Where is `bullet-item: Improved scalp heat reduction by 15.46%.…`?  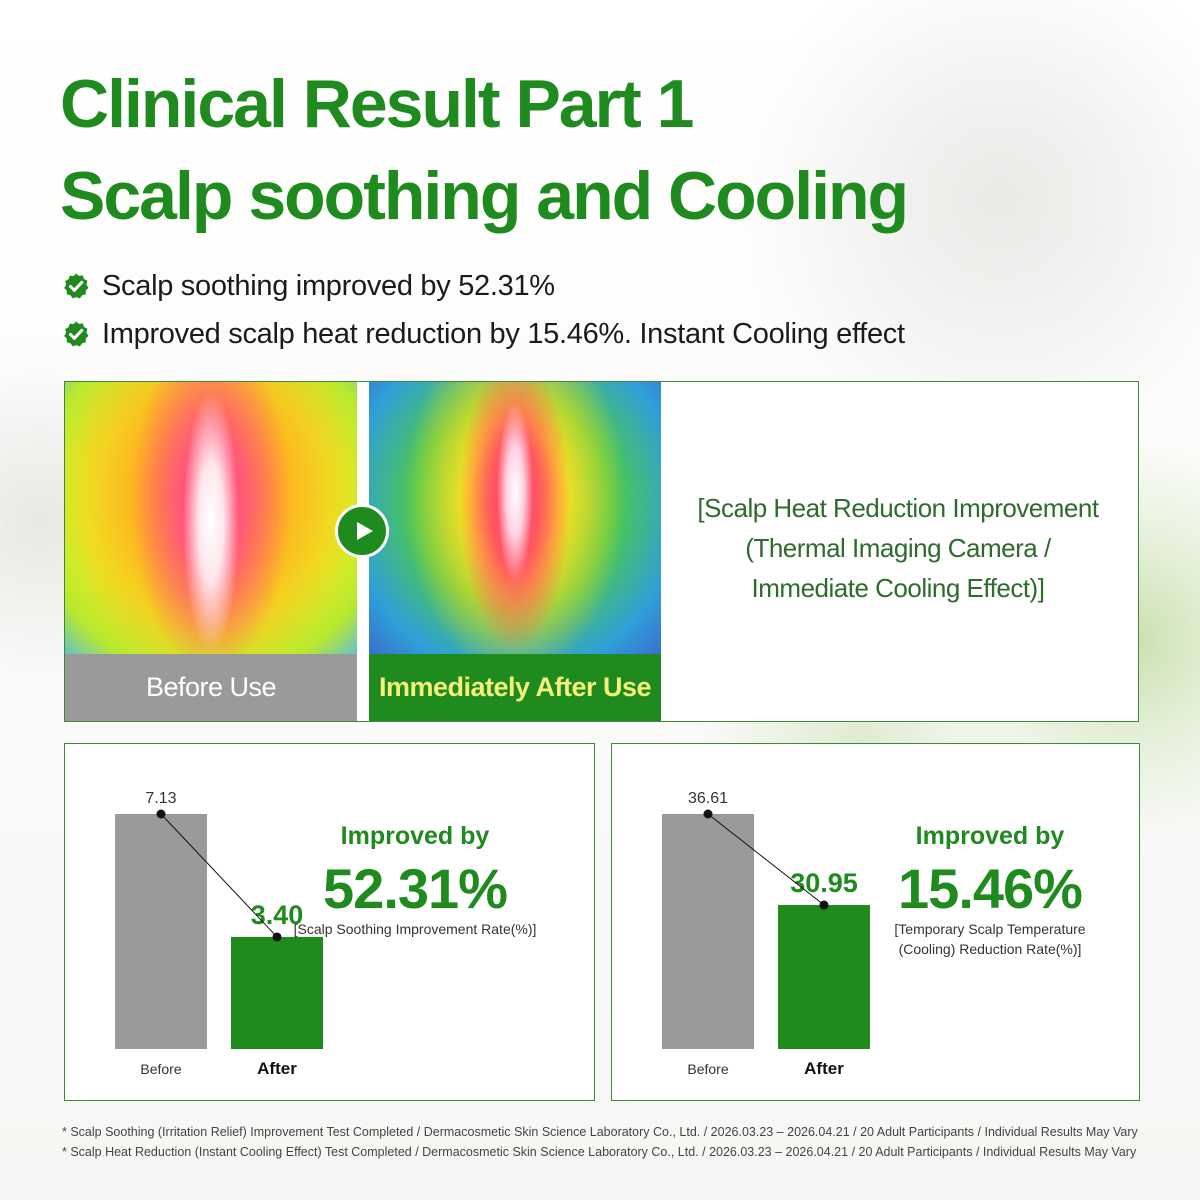
bullet-item: Improved scalp heat reduction by 15.46%.… is located at coordinates (483, 334).